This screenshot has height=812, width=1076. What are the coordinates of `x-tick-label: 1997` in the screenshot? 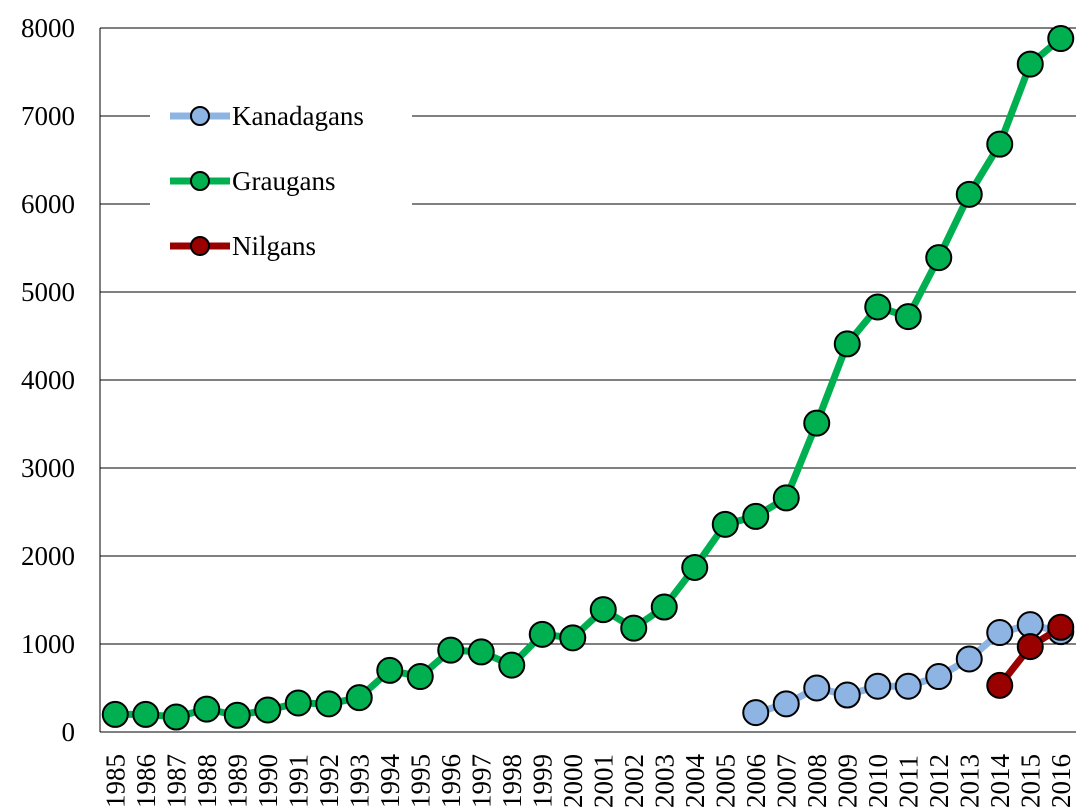 It's located at (481, 781).